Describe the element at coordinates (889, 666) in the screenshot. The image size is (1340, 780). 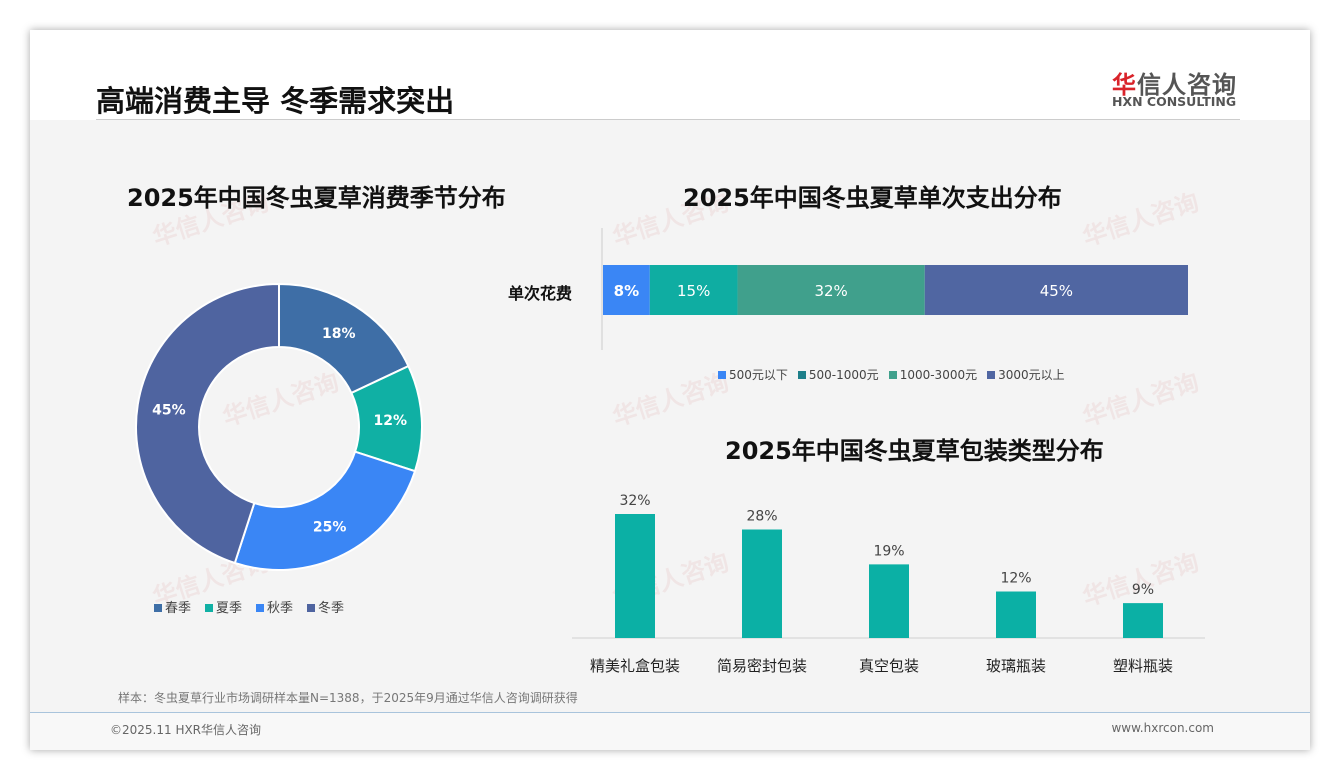
I see `column-category-label: 真空包装` at that location.